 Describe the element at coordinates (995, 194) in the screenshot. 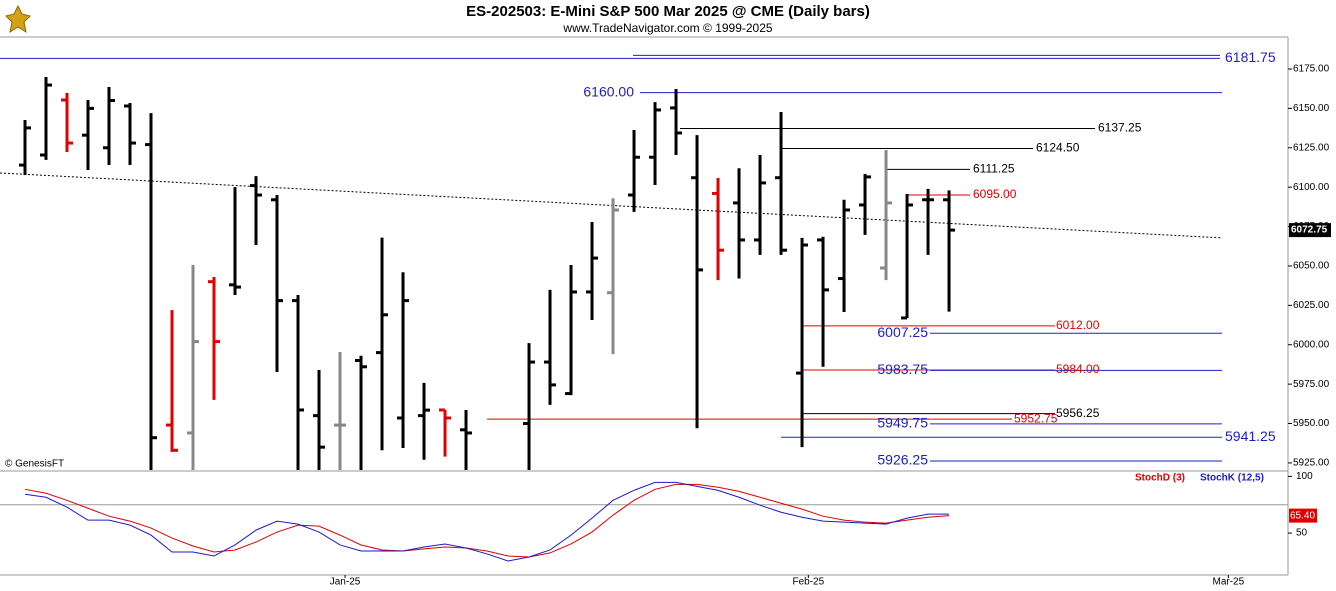

I see `level-label: 6095.00` at that location.